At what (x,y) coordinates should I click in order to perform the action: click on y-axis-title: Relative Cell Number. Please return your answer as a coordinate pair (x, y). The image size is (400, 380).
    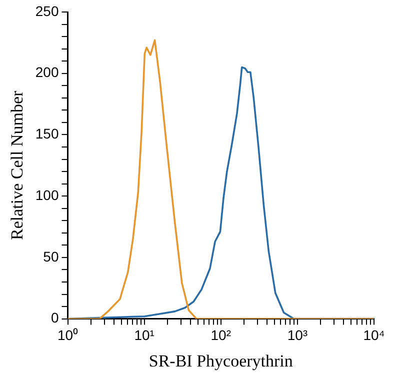
    Looking at the image, I should click on (17, 165).